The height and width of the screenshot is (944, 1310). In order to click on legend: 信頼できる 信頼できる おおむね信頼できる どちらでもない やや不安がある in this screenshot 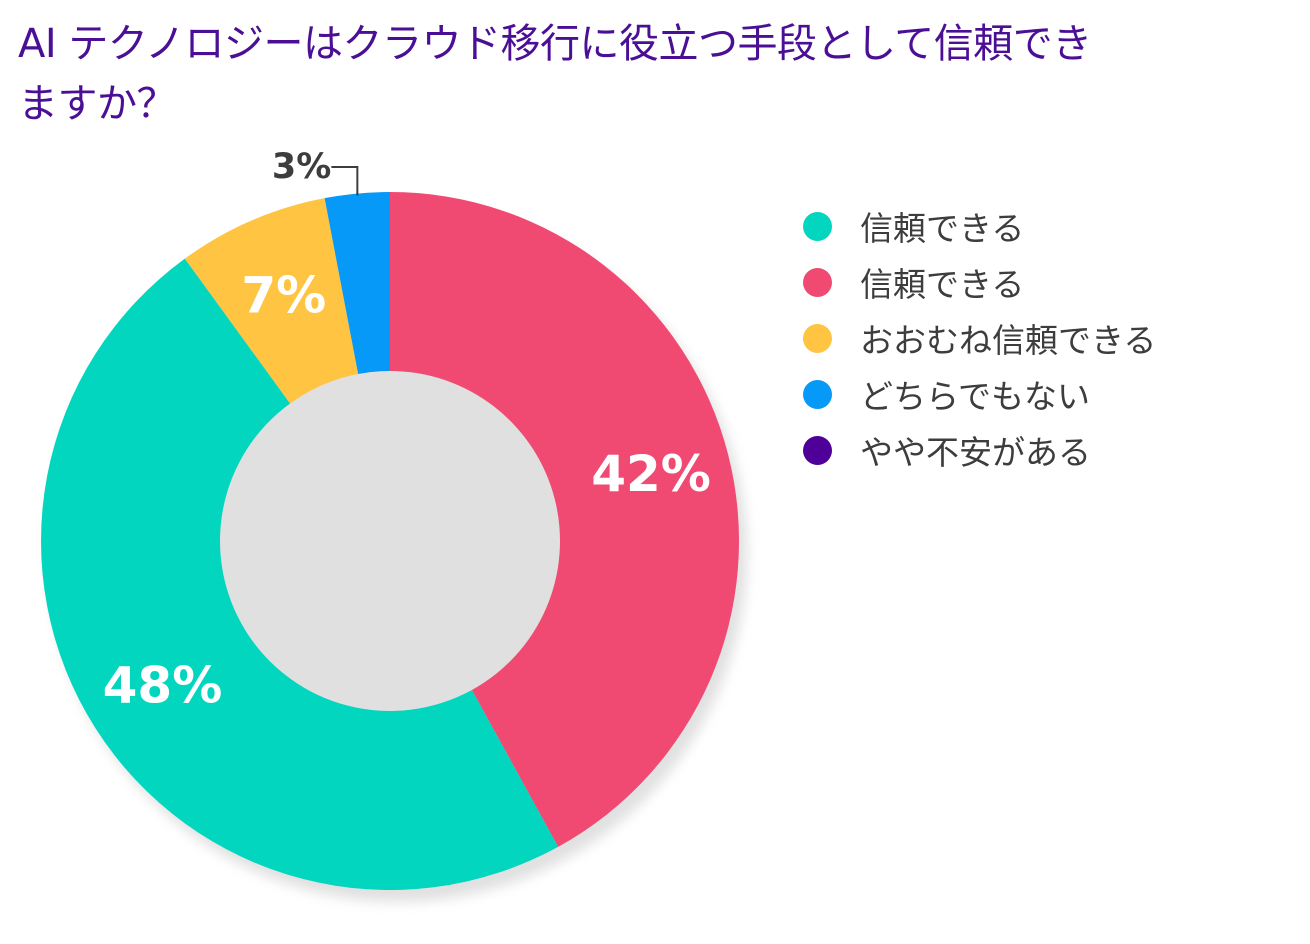, I will do `click(979, 338)`.